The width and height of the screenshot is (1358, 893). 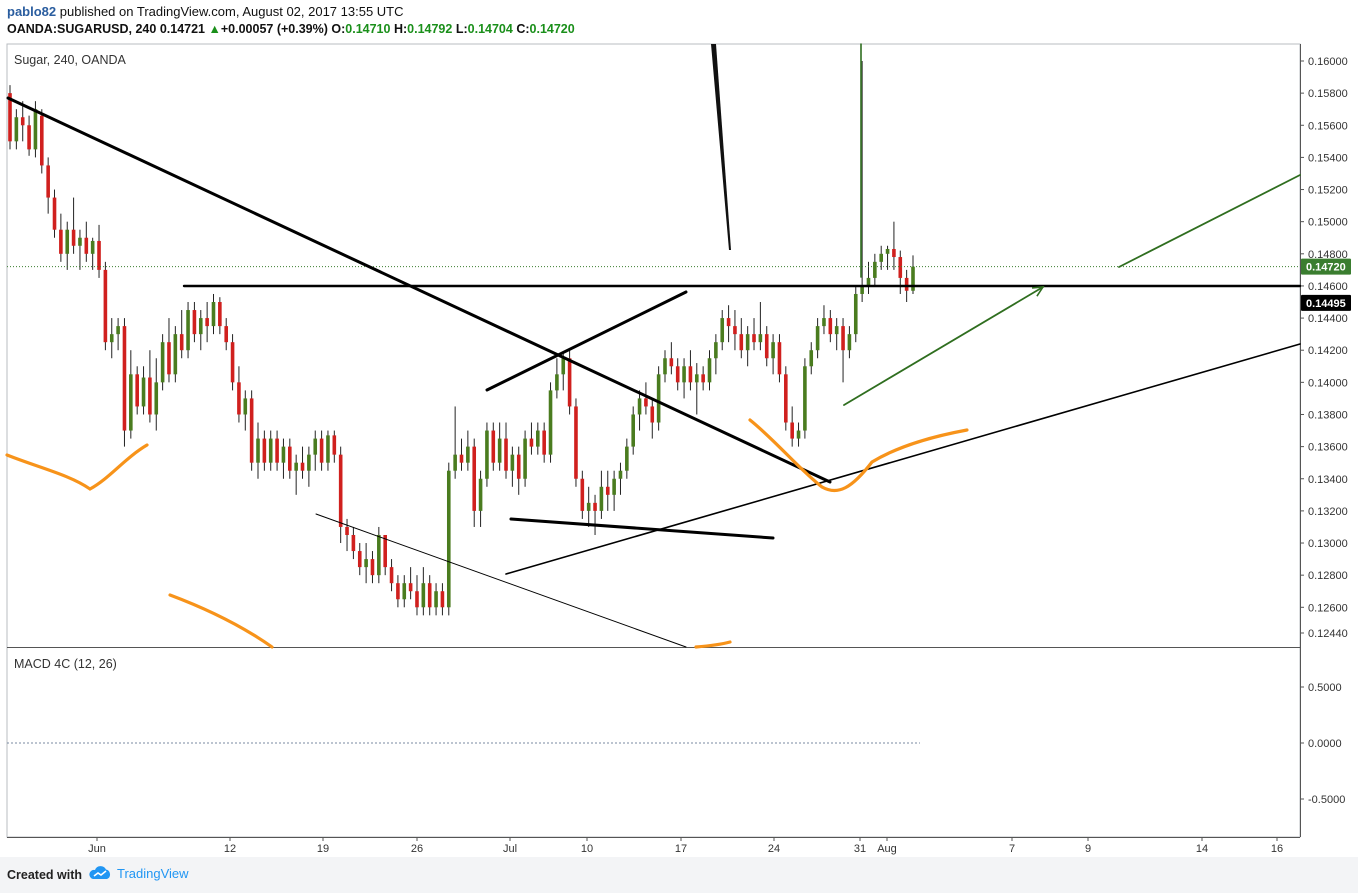 What do you see at coordinates (860, 849) in the screenshot?
I see `time-tick-label: 31` at bounding box center [860, 849].